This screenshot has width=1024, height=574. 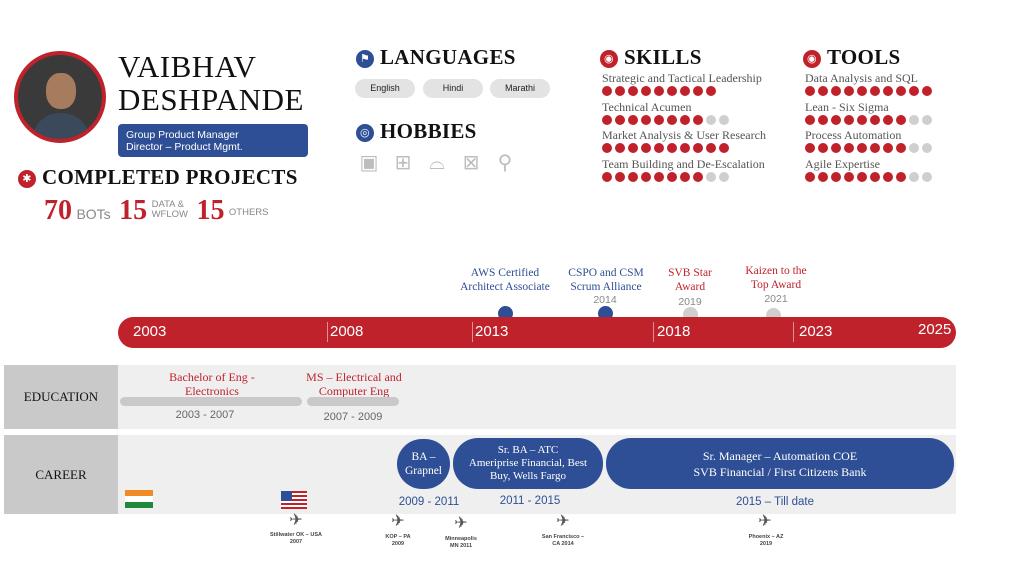 I want to click on skill-label: Team Building and De-Escalation, so click(x=683, y=163).